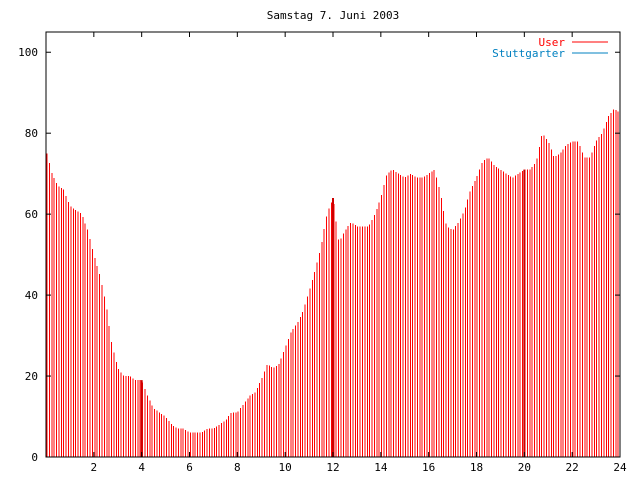 The height and width of the screenshot is (480, 640). What do you see at coordinates (528, 53) in the screenshot?
I see `legend-label-stuttgarter: Stuttgarter` at bounding box center [528, 53].